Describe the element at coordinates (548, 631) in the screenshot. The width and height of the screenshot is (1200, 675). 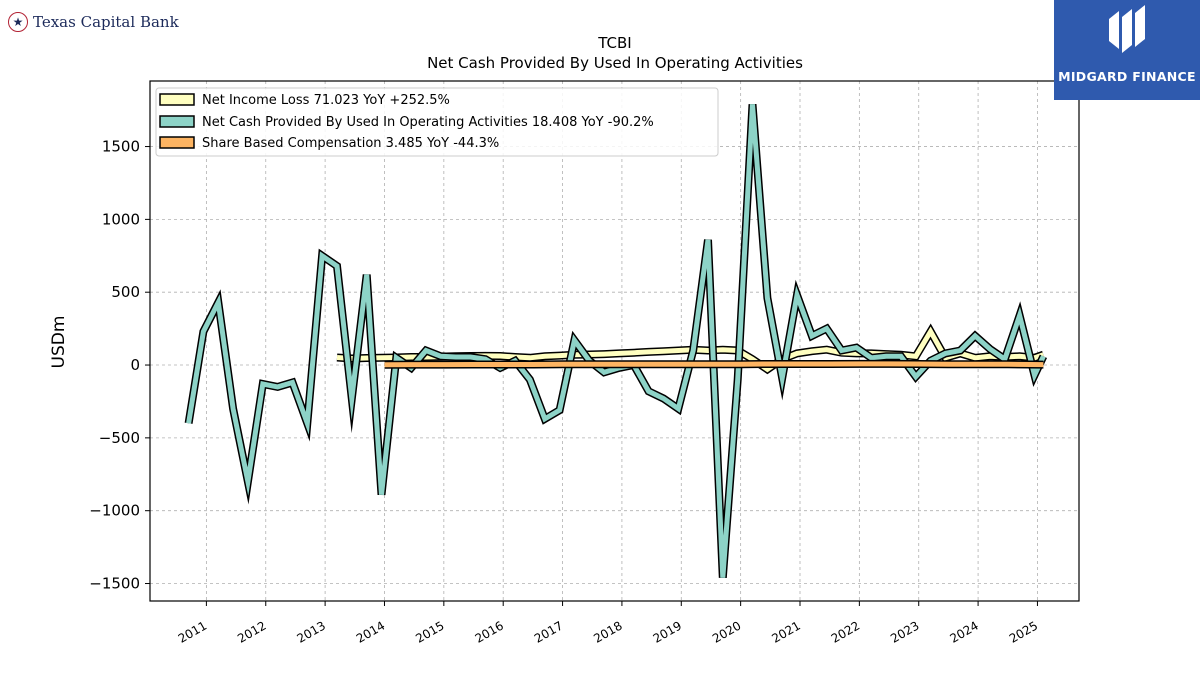
I see `x-tick-label: 2017` at that location.